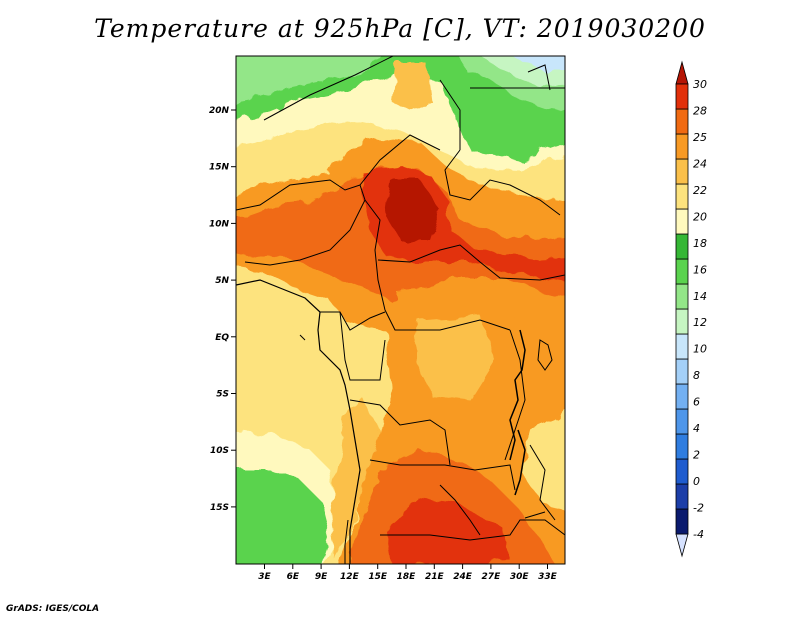 The image size is (800, 618). Describe the element at coordinates (698, 534) in the screenshot. I see `colorbar-label: -4` at that location.